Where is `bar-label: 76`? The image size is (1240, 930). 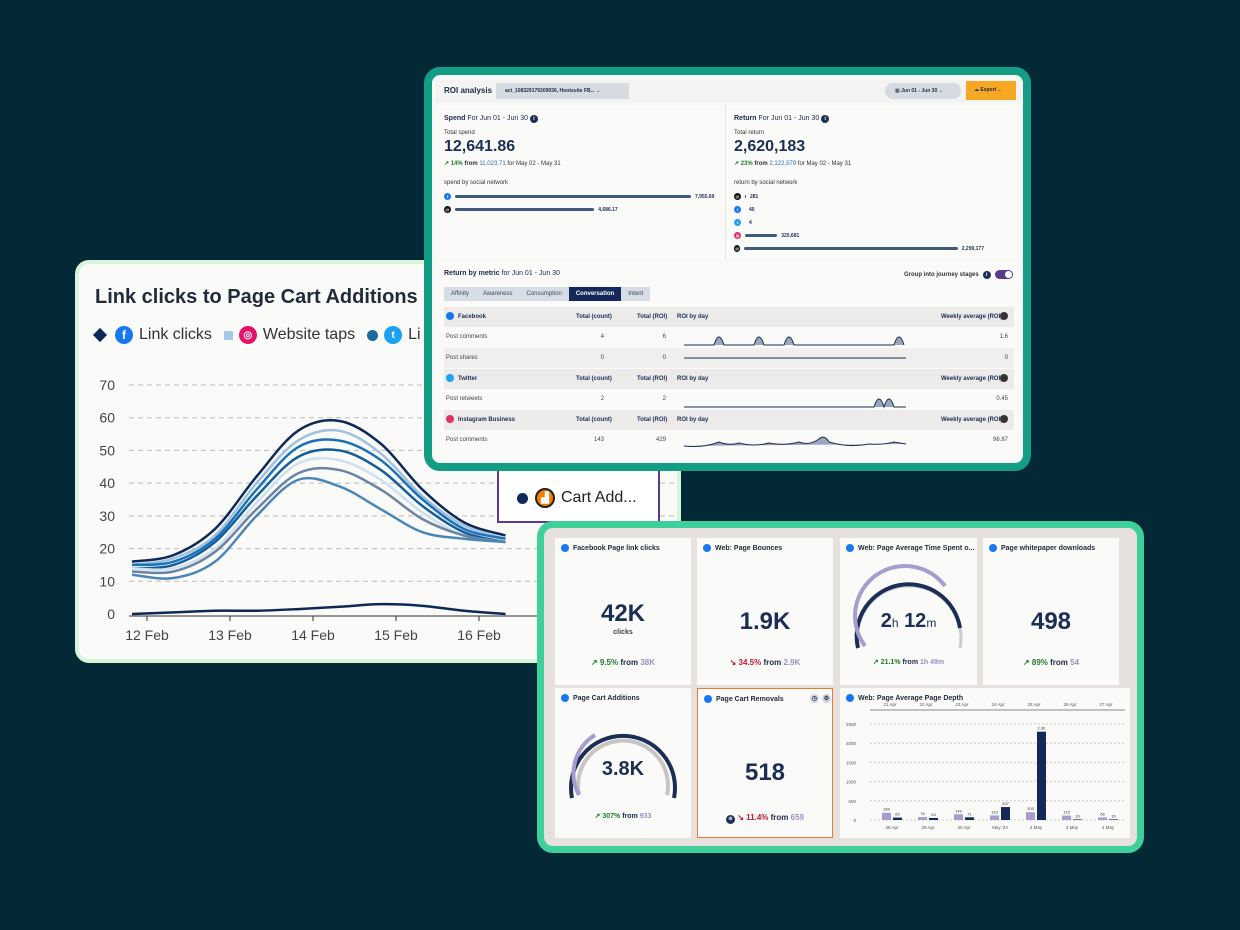 bar-label: 76 is located at coordinates (922, 813).